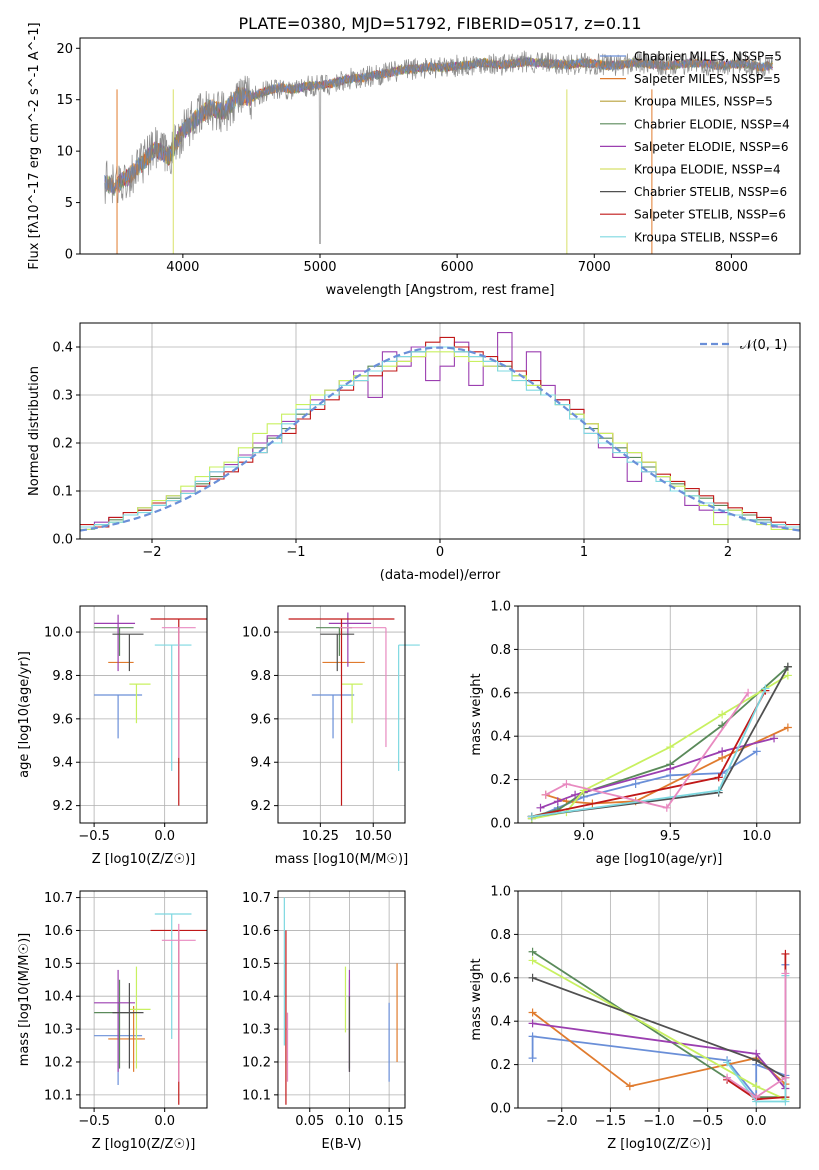 This screenshot has height=1170, width=819. Describe the element at coordinates (584, 552) in the screenshot. I see `x-tick-label: 1` at that location.